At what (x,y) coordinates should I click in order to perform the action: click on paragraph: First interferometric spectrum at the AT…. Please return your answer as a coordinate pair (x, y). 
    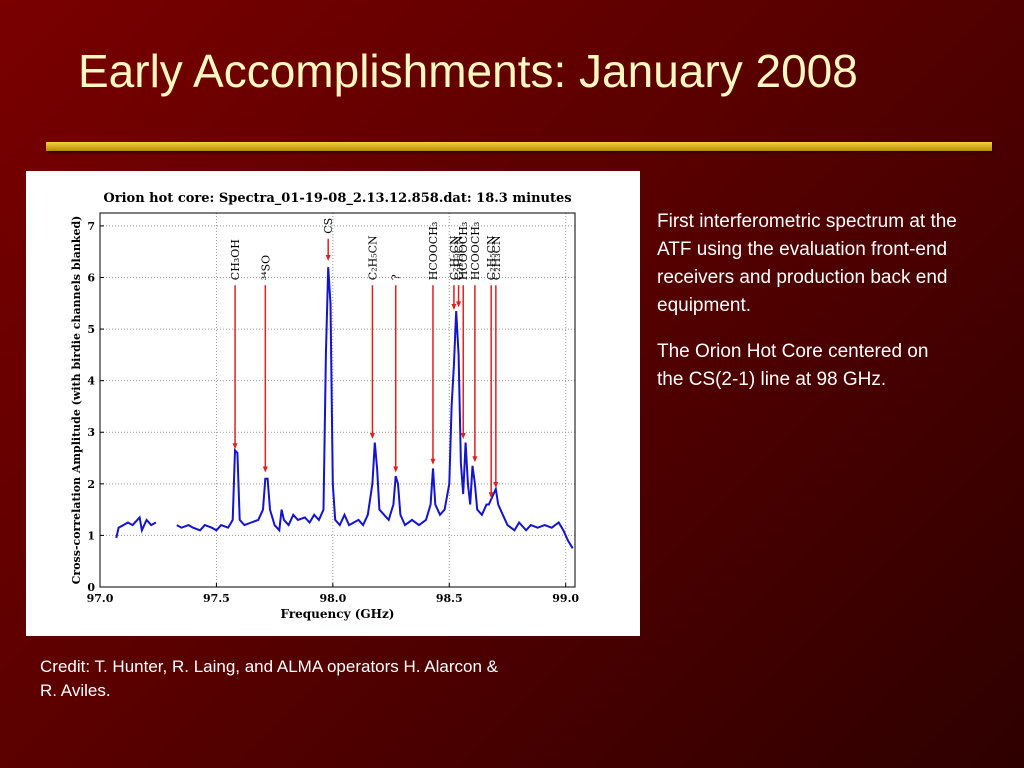
    Looking at the image, I should click on (807, 263).